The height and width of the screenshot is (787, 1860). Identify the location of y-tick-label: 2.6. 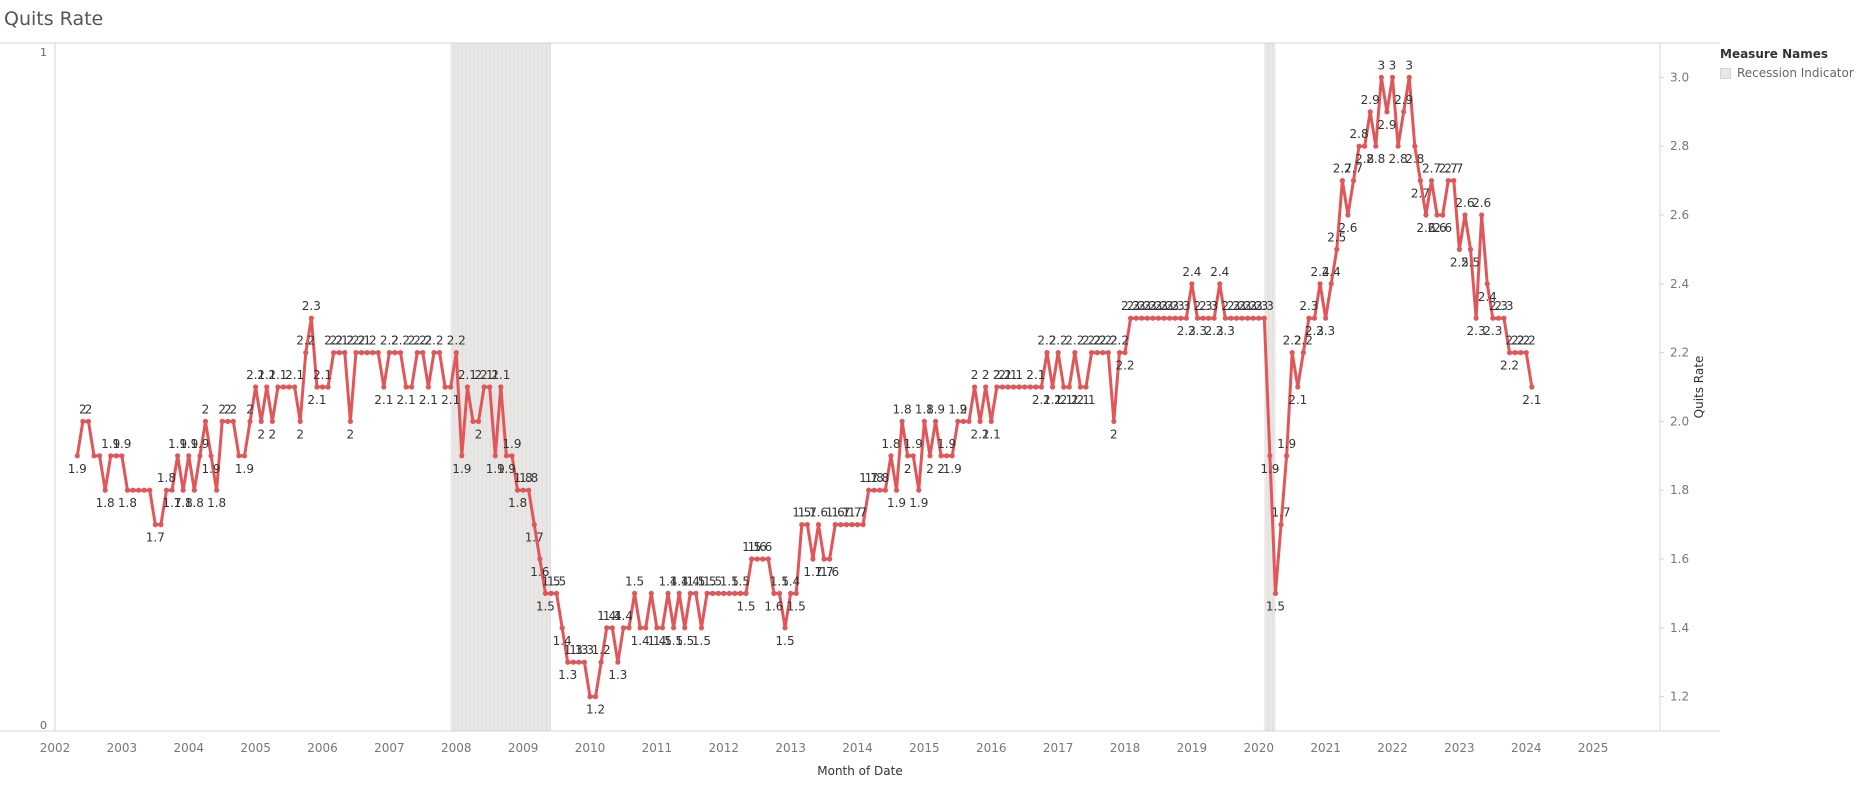
(1679, 215).